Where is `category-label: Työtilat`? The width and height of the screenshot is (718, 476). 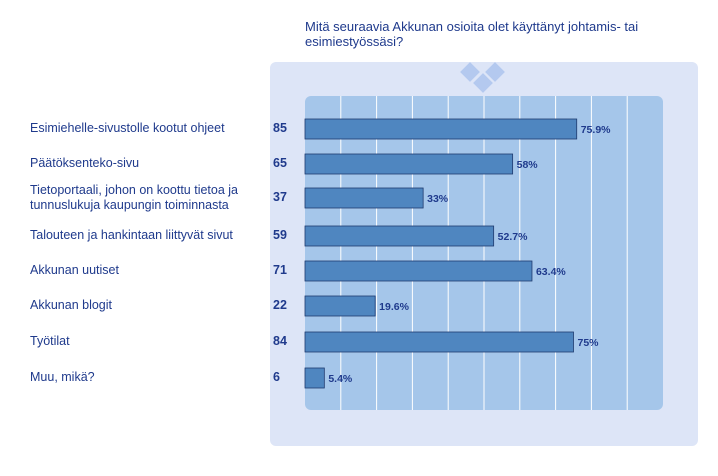
category-label: Työtilat is located at coordinates (50, 341).